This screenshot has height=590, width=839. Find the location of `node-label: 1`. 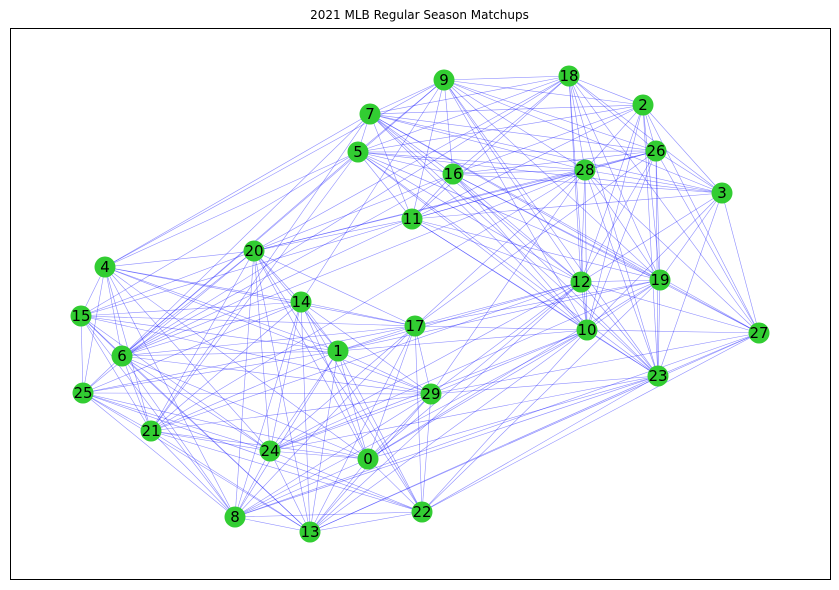

node-label: 1 is located at coordinates (338, 351).